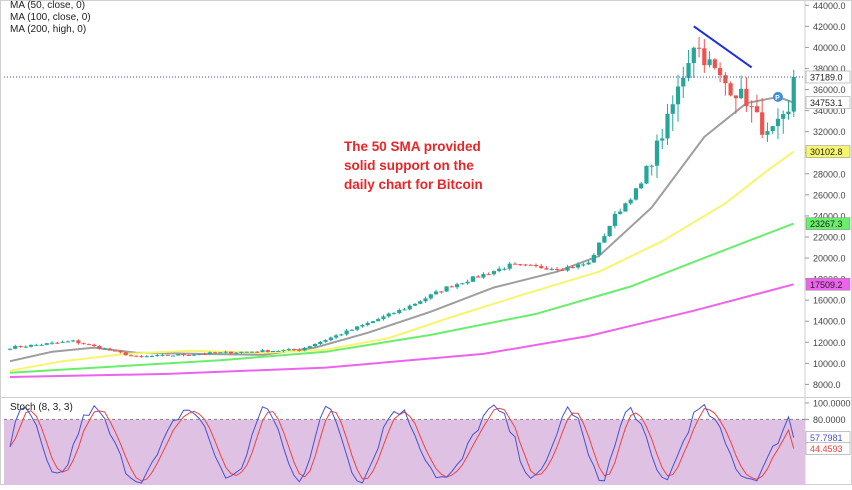  What do you see at coordinates (826, 103) in the screenshot?
I see `price-label-text: 34753.1` at bounding box center [826, 103].